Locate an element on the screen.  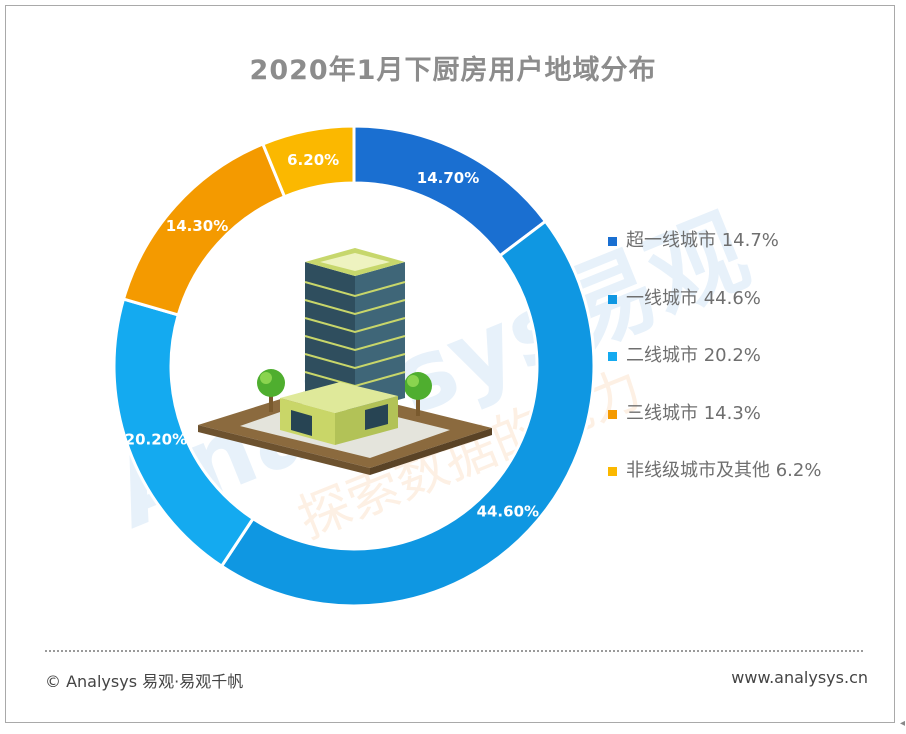
corner-mark: ◂ is located at coordinates (902, 723).